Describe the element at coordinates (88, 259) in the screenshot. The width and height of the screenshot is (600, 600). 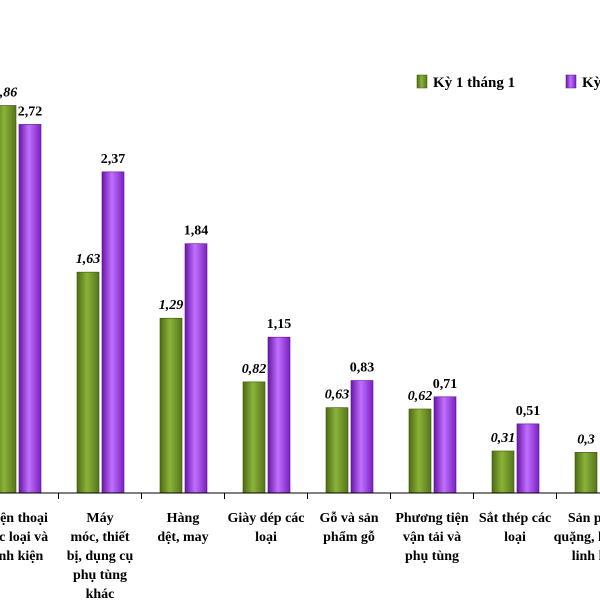
I see `value-label-series1-cat2: 1,63` at that location.